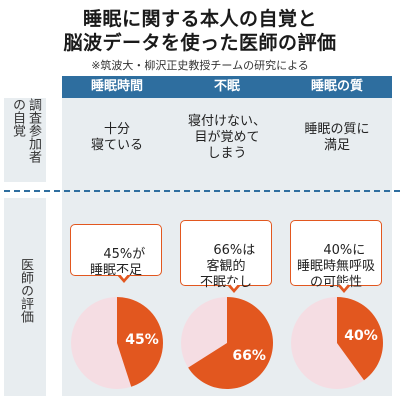 Image resolution: width=400 pixels, height=400 pixels. What do you see at coordinates (202, 191) in the screenshot?
I see `separator-line` at bounding box center [202, 191].